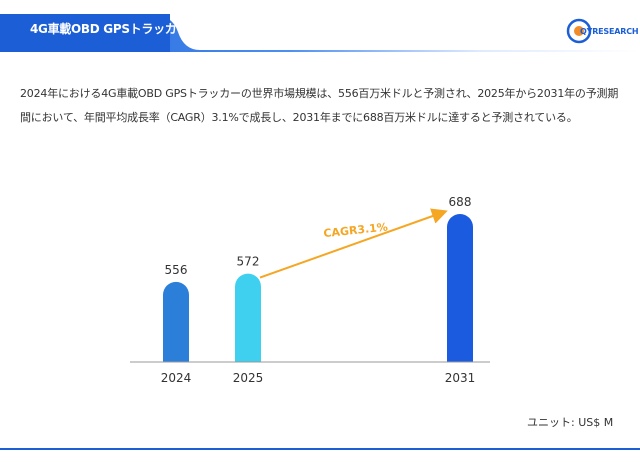 Image resolution: width=640 pixels, height=467 pixels. Describe the element at coordinates (109, 29) in the screenshot. I see `page-title: 4G車載OBD GPSトラッカー` at that location.